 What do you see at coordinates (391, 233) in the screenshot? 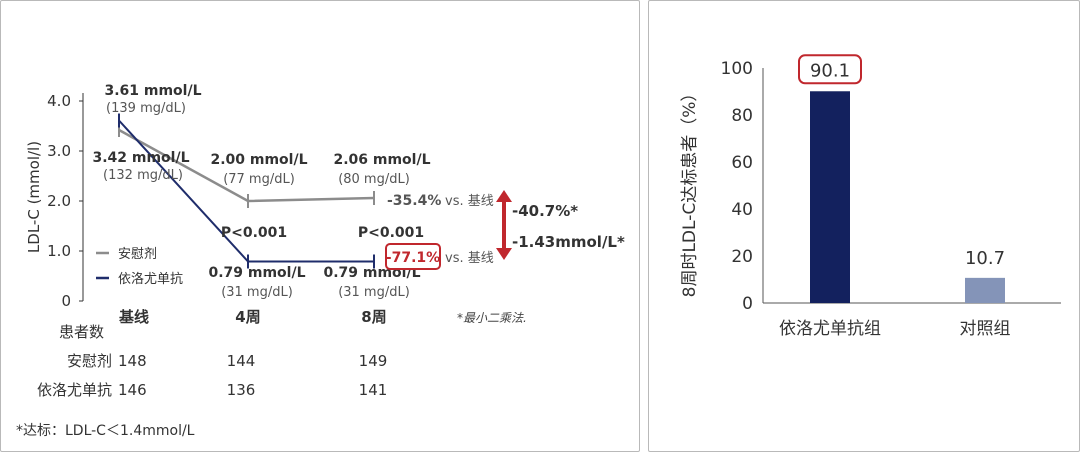
I see `pvalue-8w: P<0.001` at bounding box center [391, 233].